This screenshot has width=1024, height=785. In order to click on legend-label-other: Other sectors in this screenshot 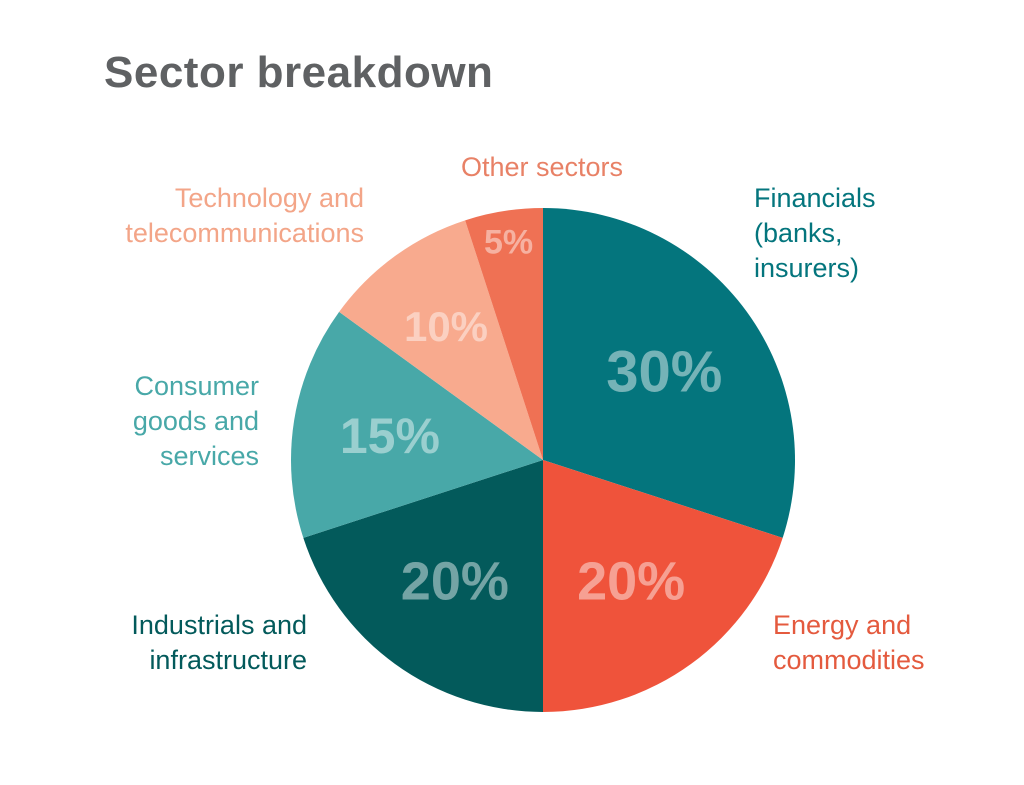, I will do `click(542, 167)`.